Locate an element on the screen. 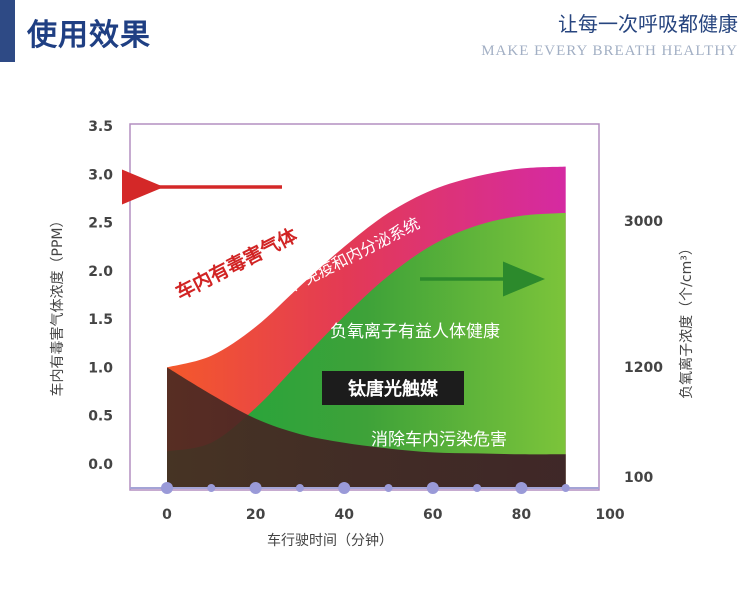  pollutant-decline-band is located at coordinates (366, 427).